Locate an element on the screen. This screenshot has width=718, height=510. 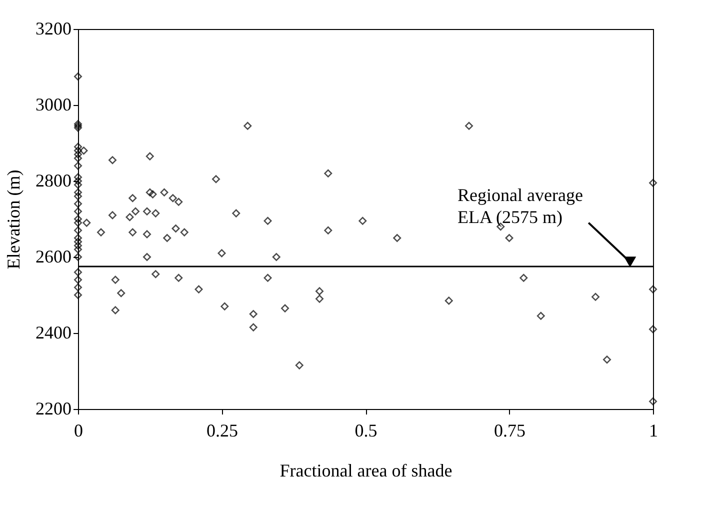
y-tick-label: 2400 is located at coordinates (54, 332).